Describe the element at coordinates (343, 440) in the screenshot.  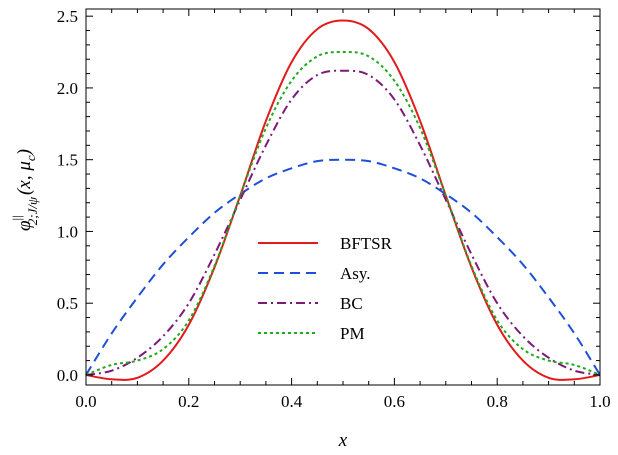
I see `x-axis-label: x` at that location.